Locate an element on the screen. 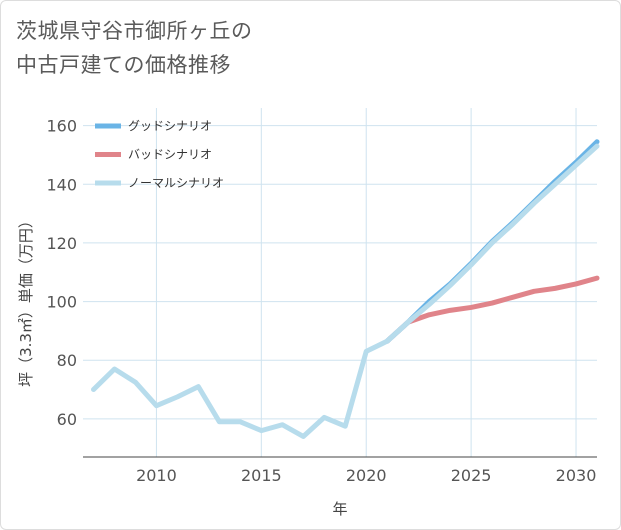 The width and height of the screenshot is (621, 530). title-line-1: 茨城県守谷市御所ヶ丘の is located at coordinates (134, 31).